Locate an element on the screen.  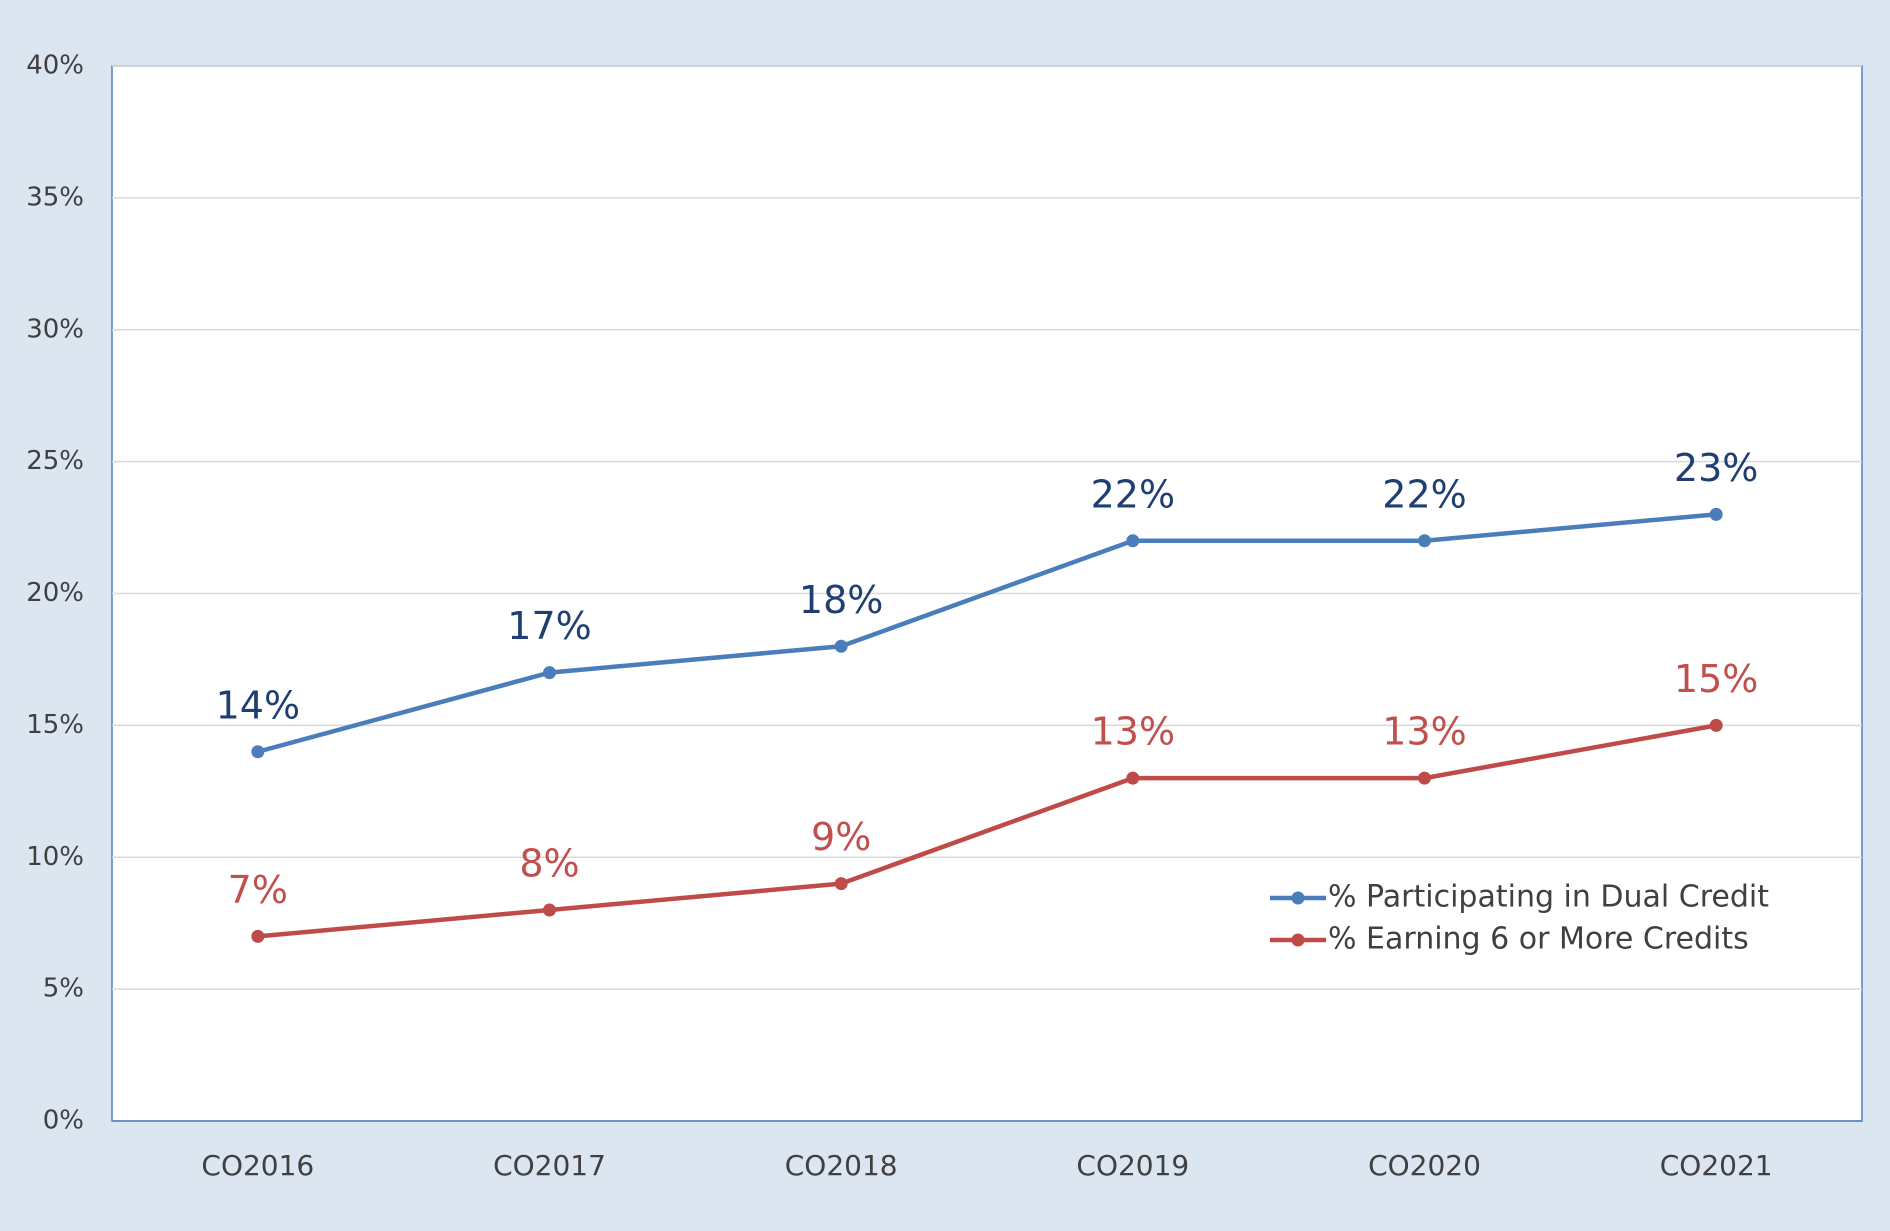
y-tick-label: 40% is located at coordinates (55, 66).